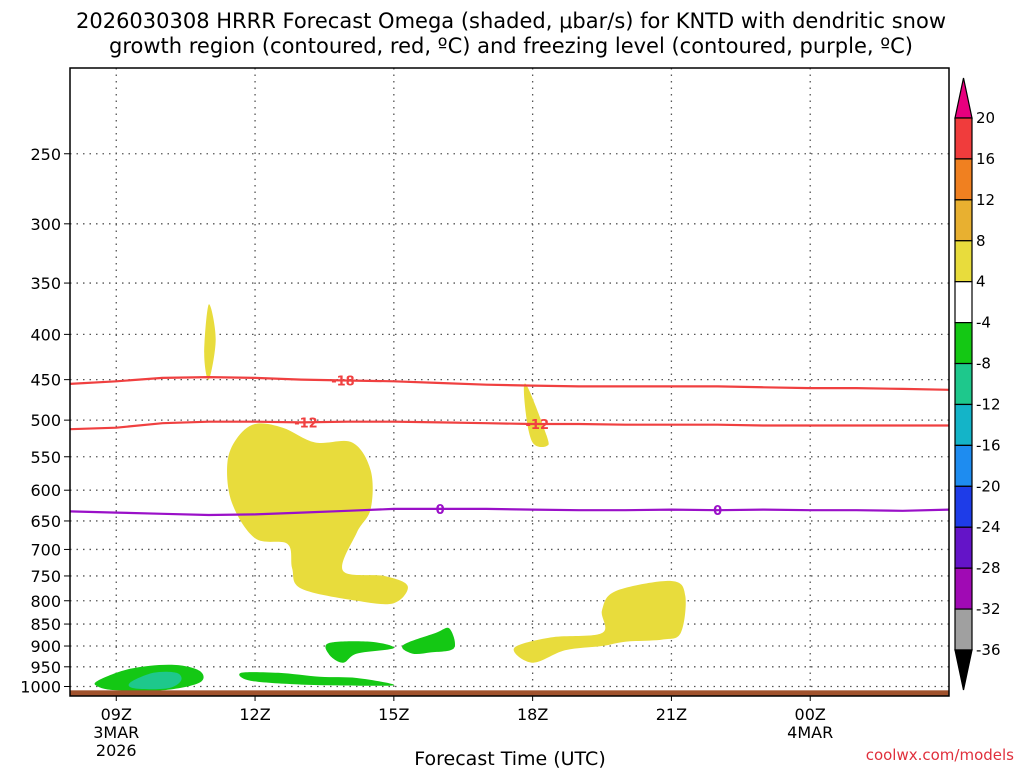 This screenshot has width=1024, height=768. What do you see at coordinates (988, 568) in the screenshot?
I see `colorbar-label-11: -28` at bounding box center [988, 568].